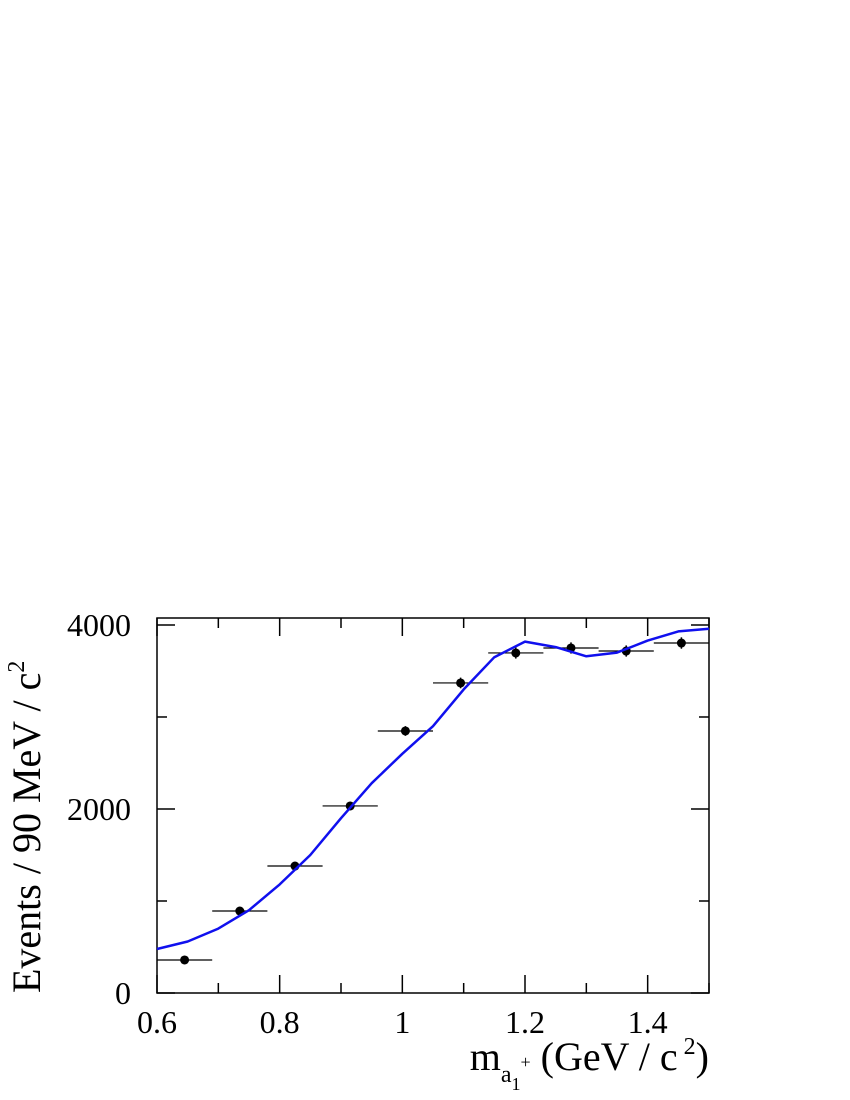  Describe the element at coordinates (26, 833) in the screenshot. I see `label-part: Events / 90 MeV / c` at that location.